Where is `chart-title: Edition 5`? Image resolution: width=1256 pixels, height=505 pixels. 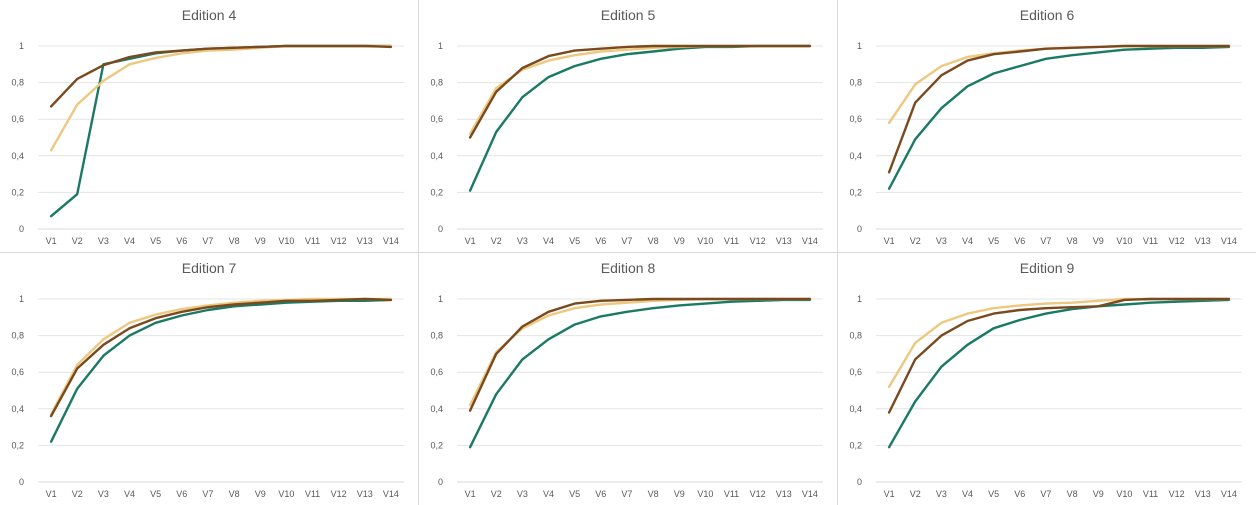
chart-title: Edition 5 is located at coordinates (628, 15).